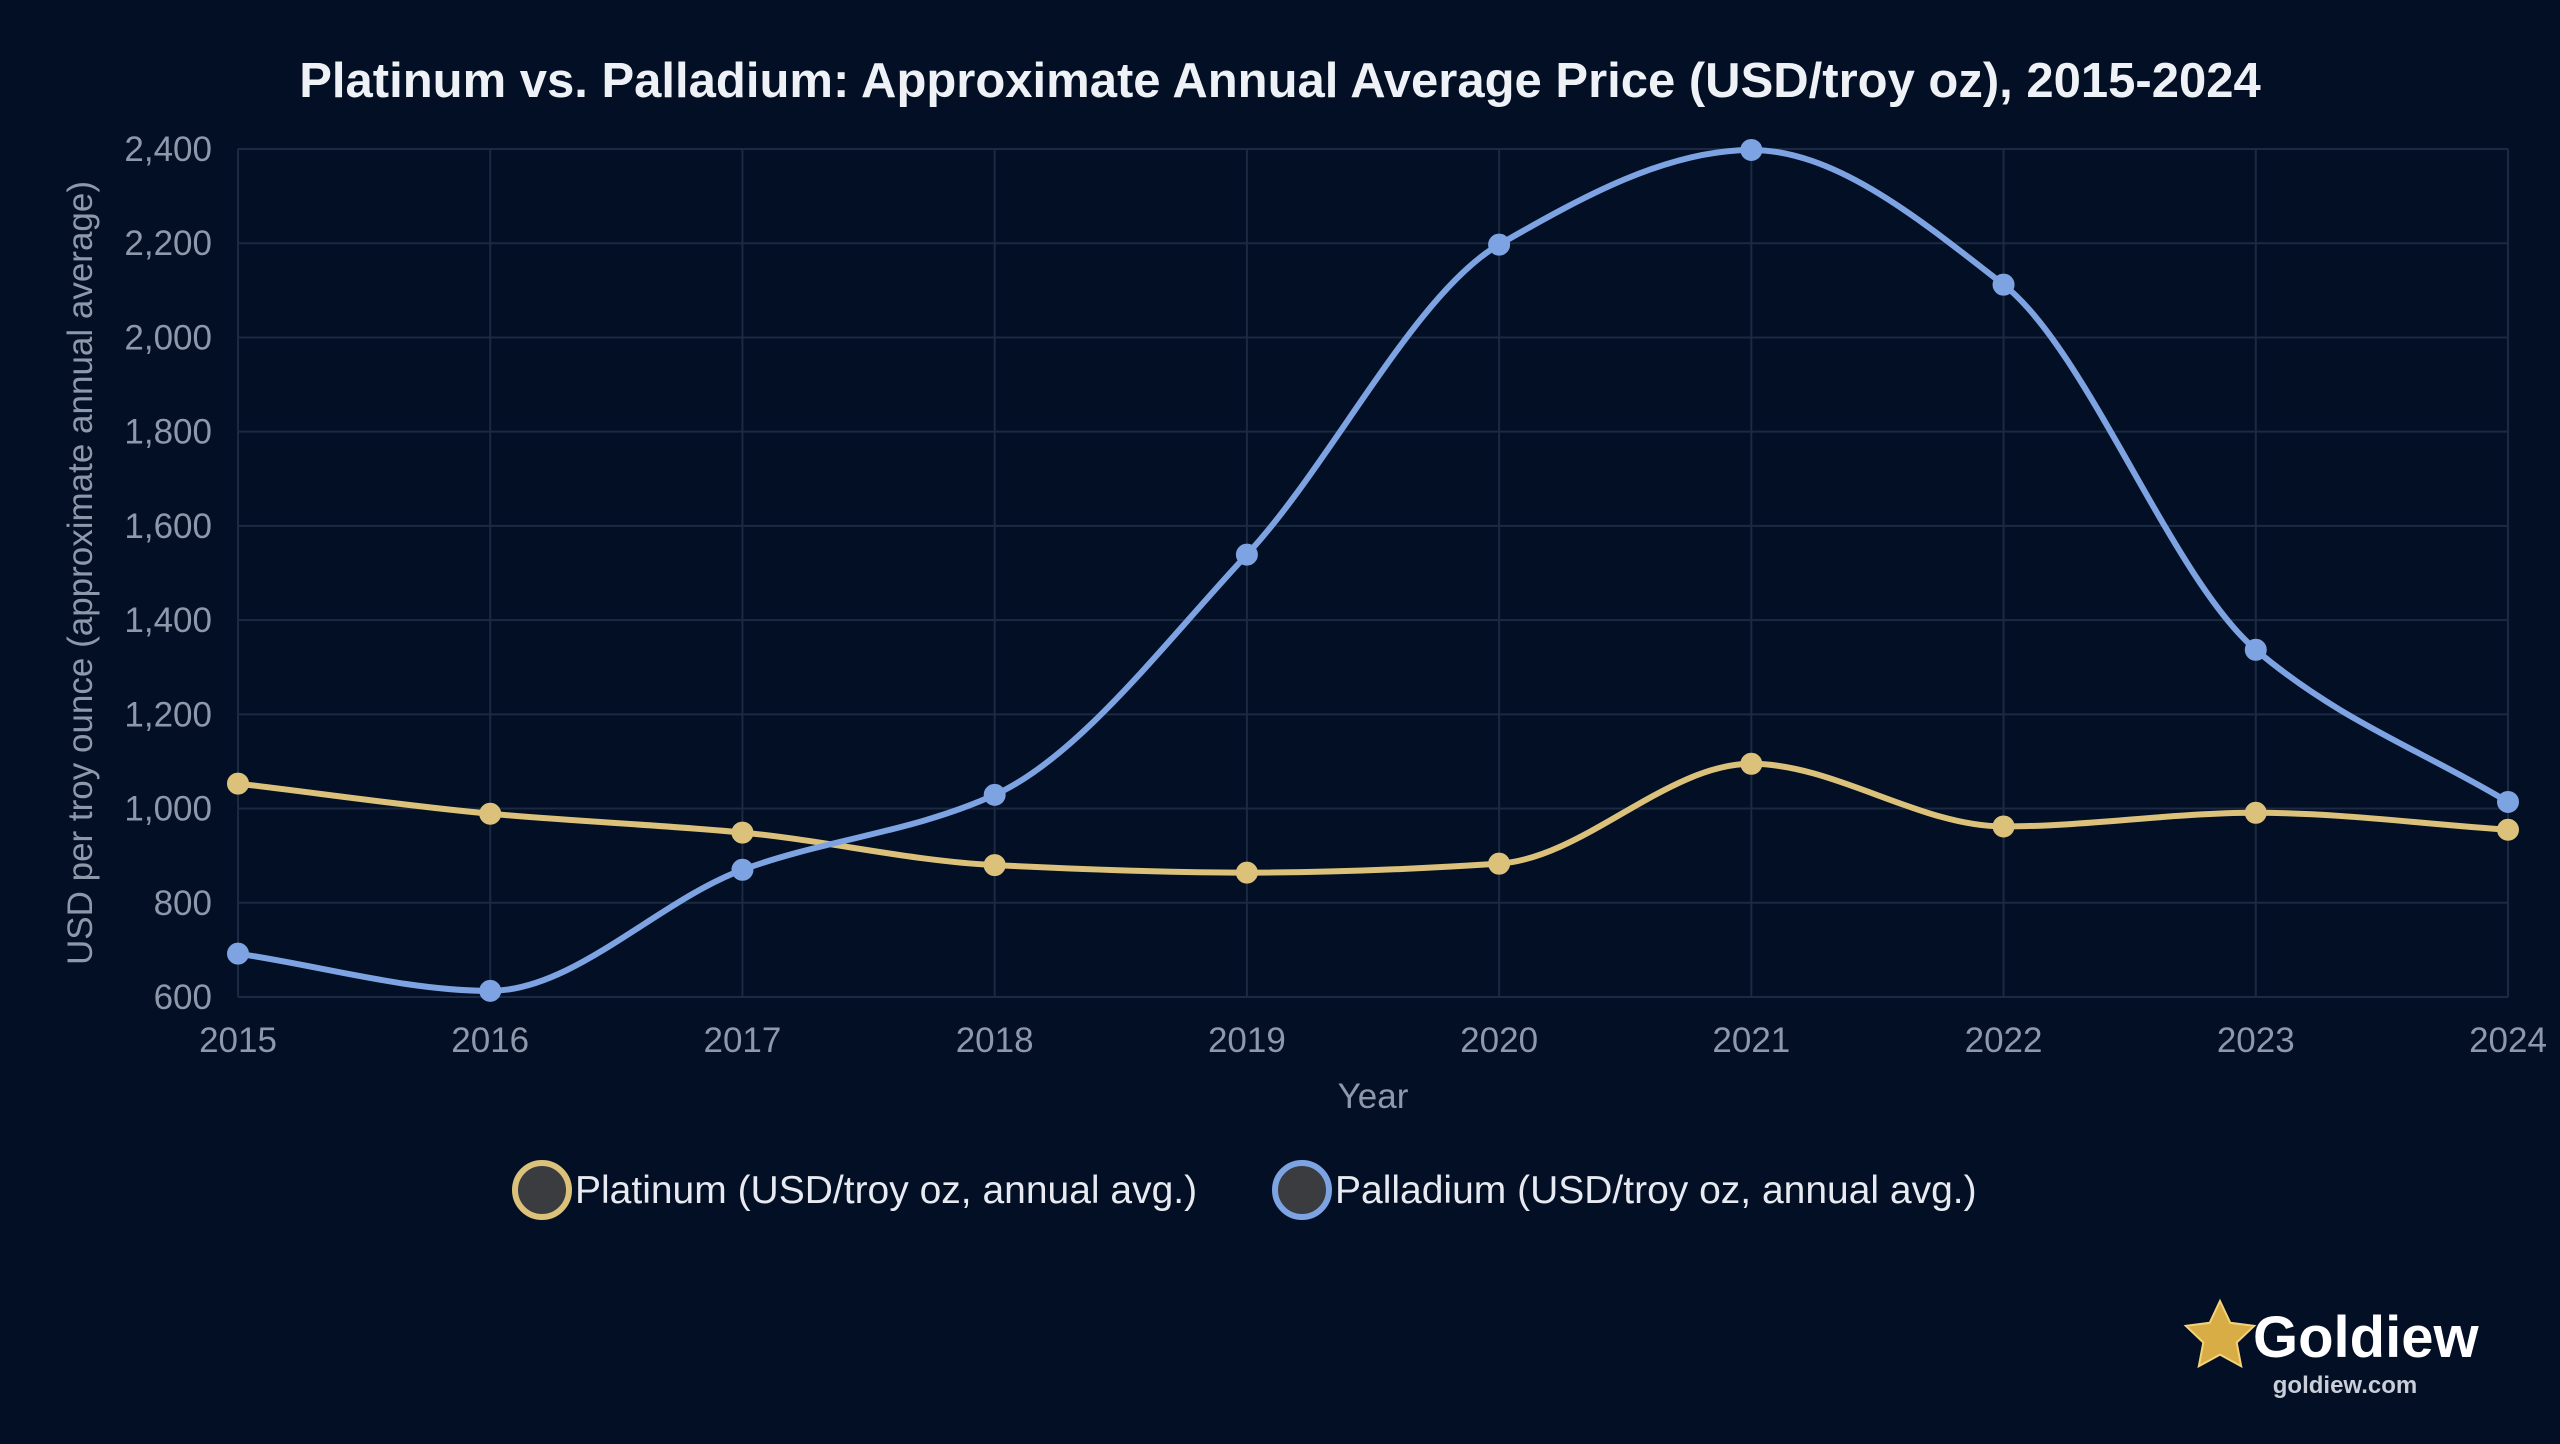  Describe the element at coordinates (490, 1040) in the screenshot. I see `x-tick-label: 2016` at that location.